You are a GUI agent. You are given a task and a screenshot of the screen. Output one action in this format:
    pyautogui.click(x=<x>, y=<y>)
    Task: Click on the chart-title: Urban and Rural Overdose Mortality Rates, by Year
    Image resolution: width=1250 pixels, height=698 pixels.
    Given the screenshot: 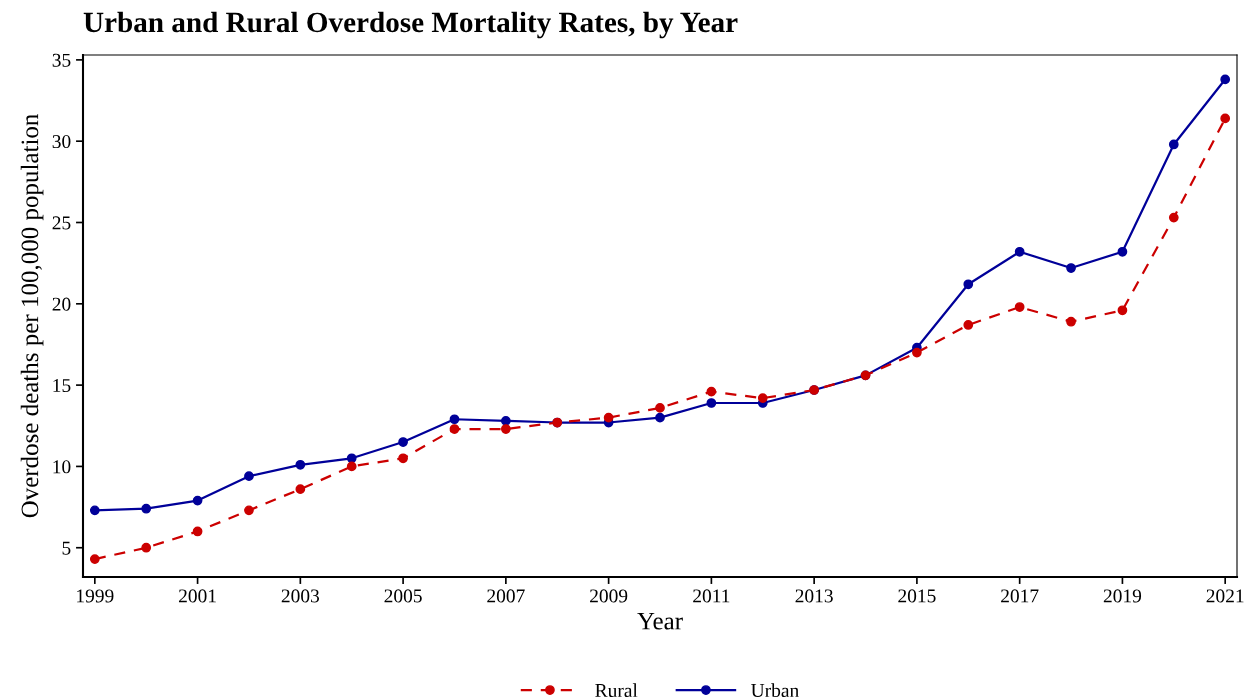 What is the action you would take?
    pyautogui.click(x=410, y=25)
    